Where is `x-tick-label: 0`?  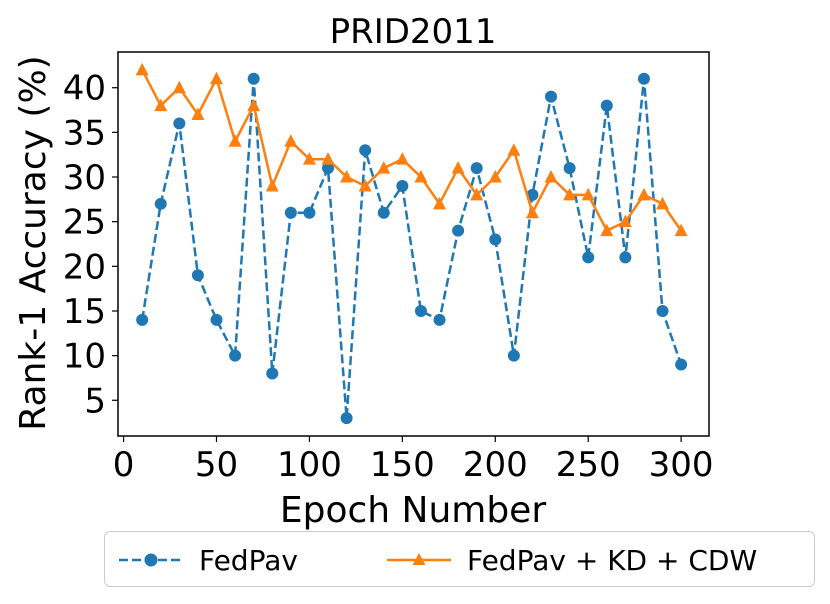
x-tick-label: 0 is located at coordinates (124, 465).